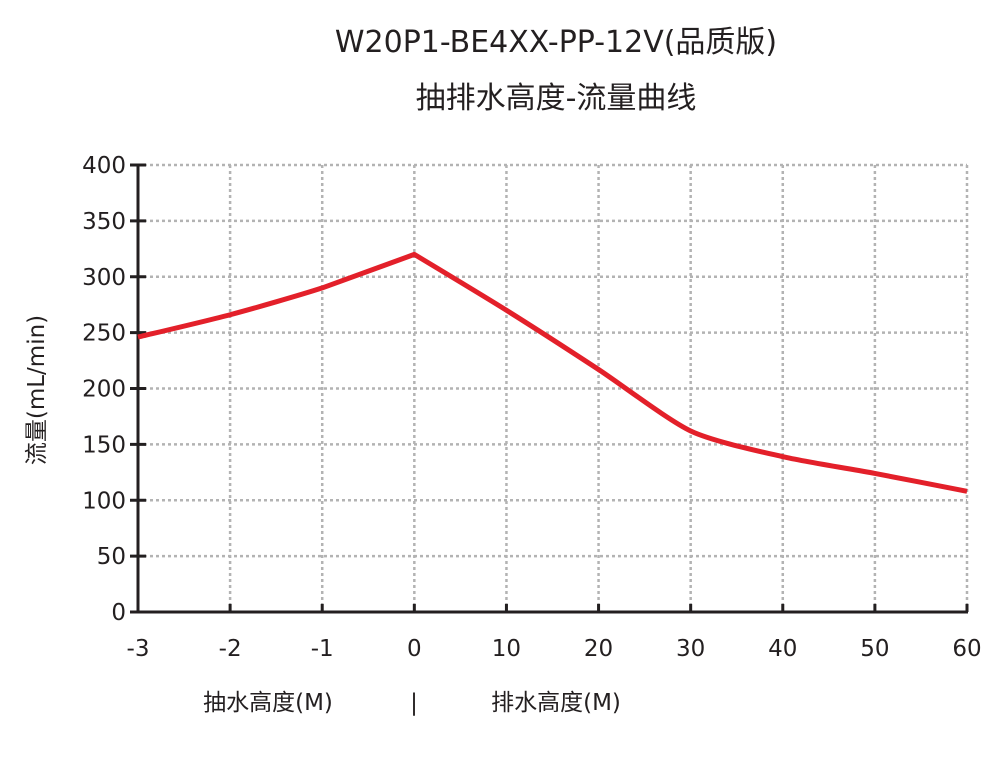 This screenshot has width=1000, height=762. I want to click on x-tick-labels: -3 -2 -1 0 10 20 30 40 50 60, so click(554, 649).